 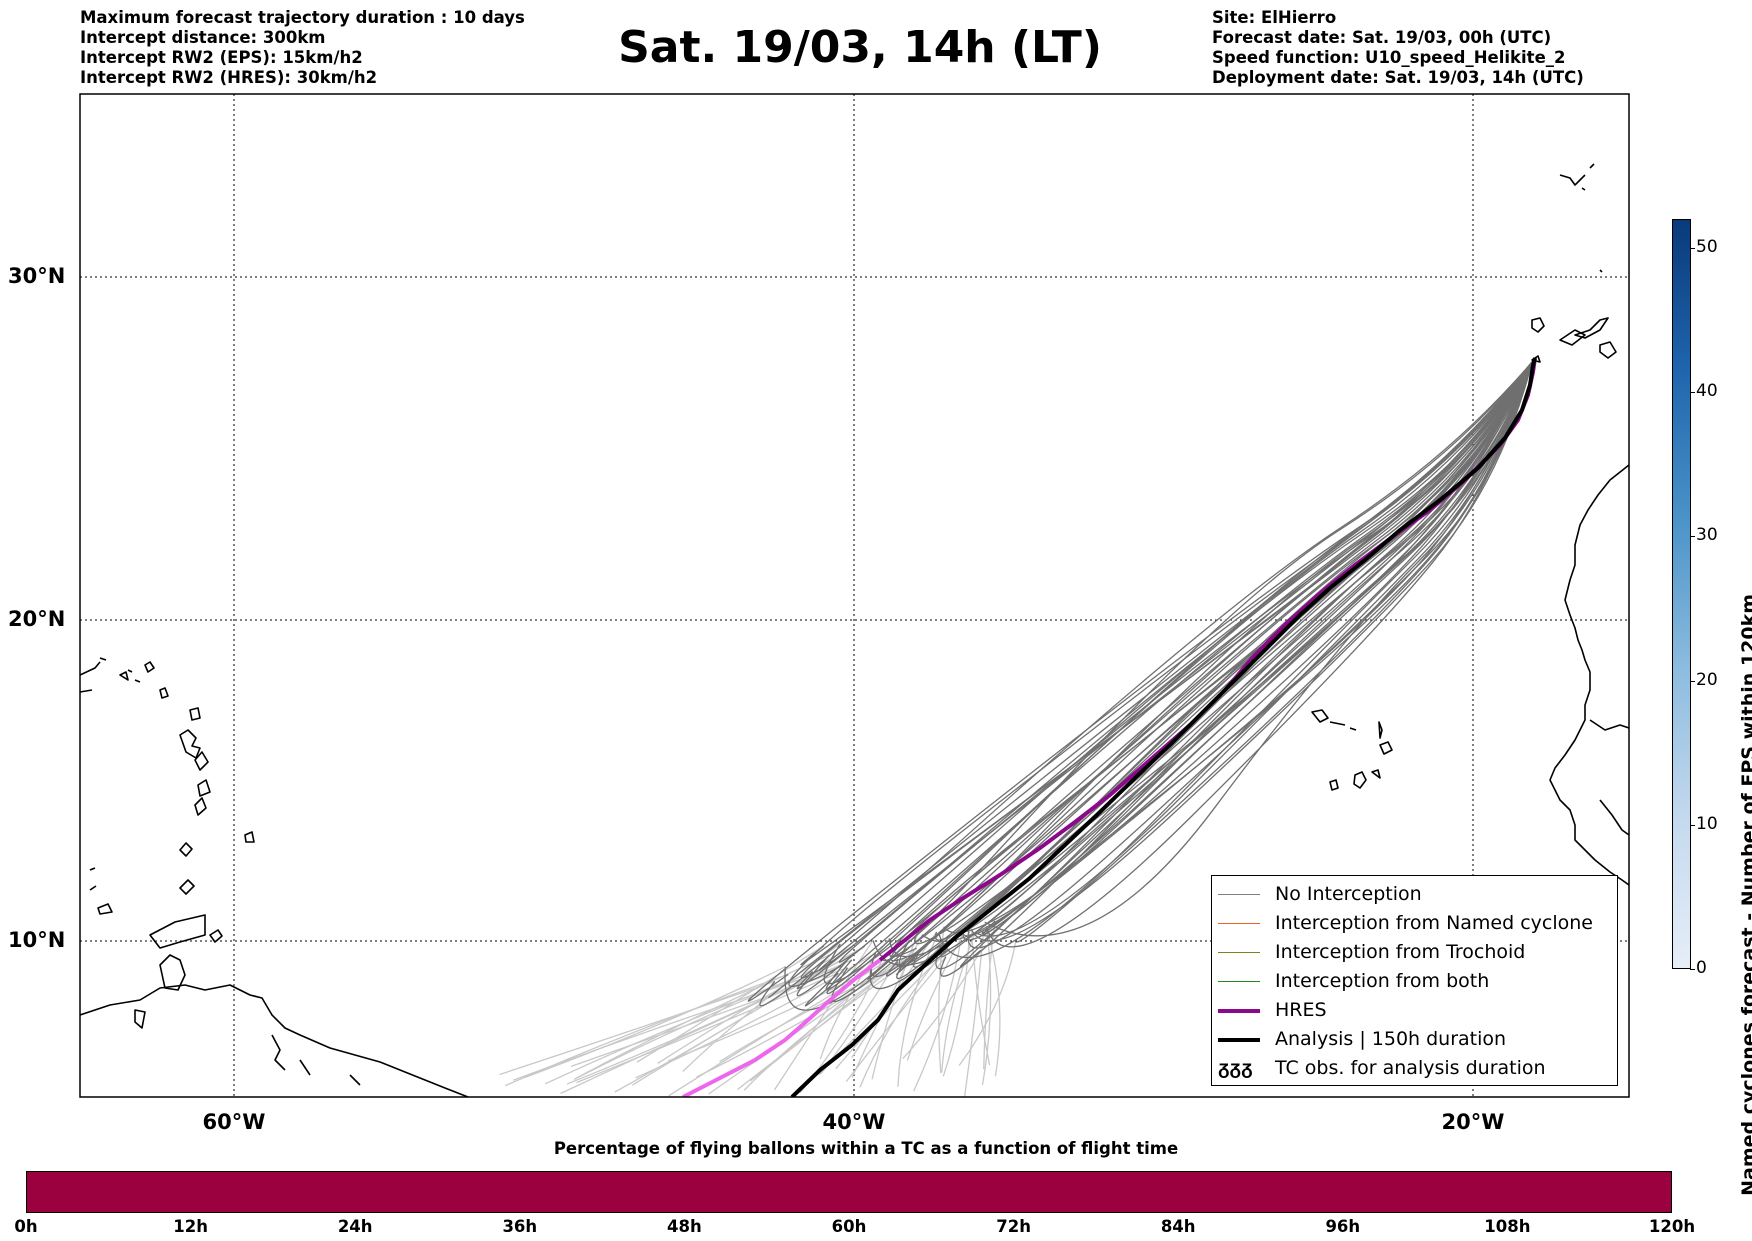 What do you see at coordinates (1301, 1010) in the screenshot?
I see `legend-label: HRES` at bounding box center [1301, 1010].